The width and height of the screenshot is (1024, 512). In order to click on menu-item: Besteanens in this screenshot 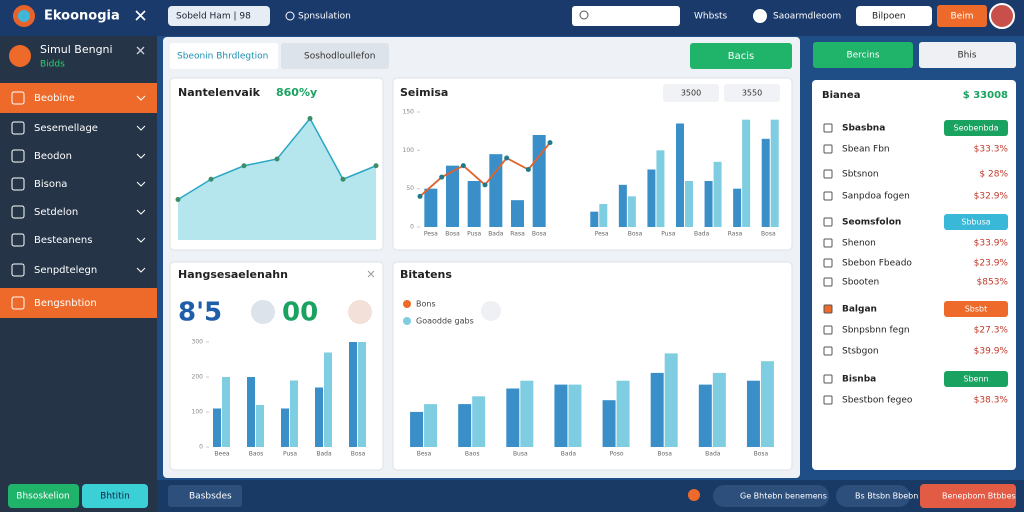, I will do `click(63, 240)`.